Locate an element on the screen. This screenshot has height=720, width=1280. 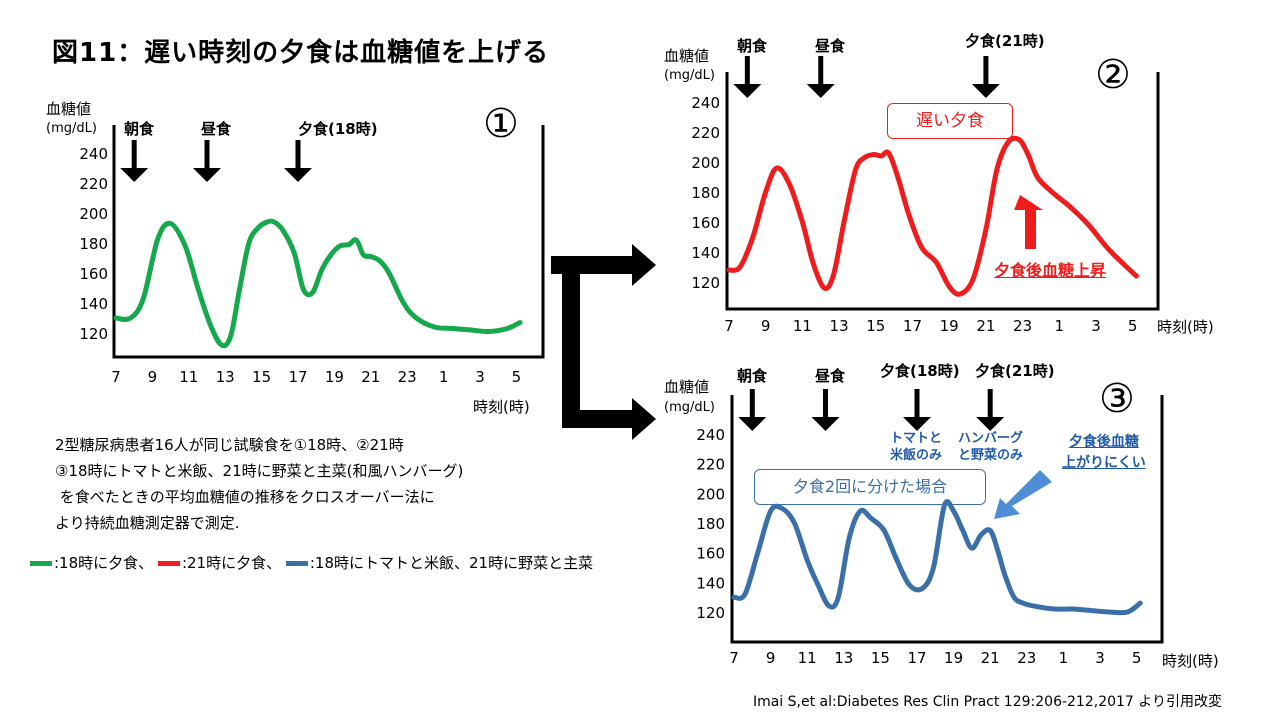
chart1-axes is located at coordinates (328, 242).